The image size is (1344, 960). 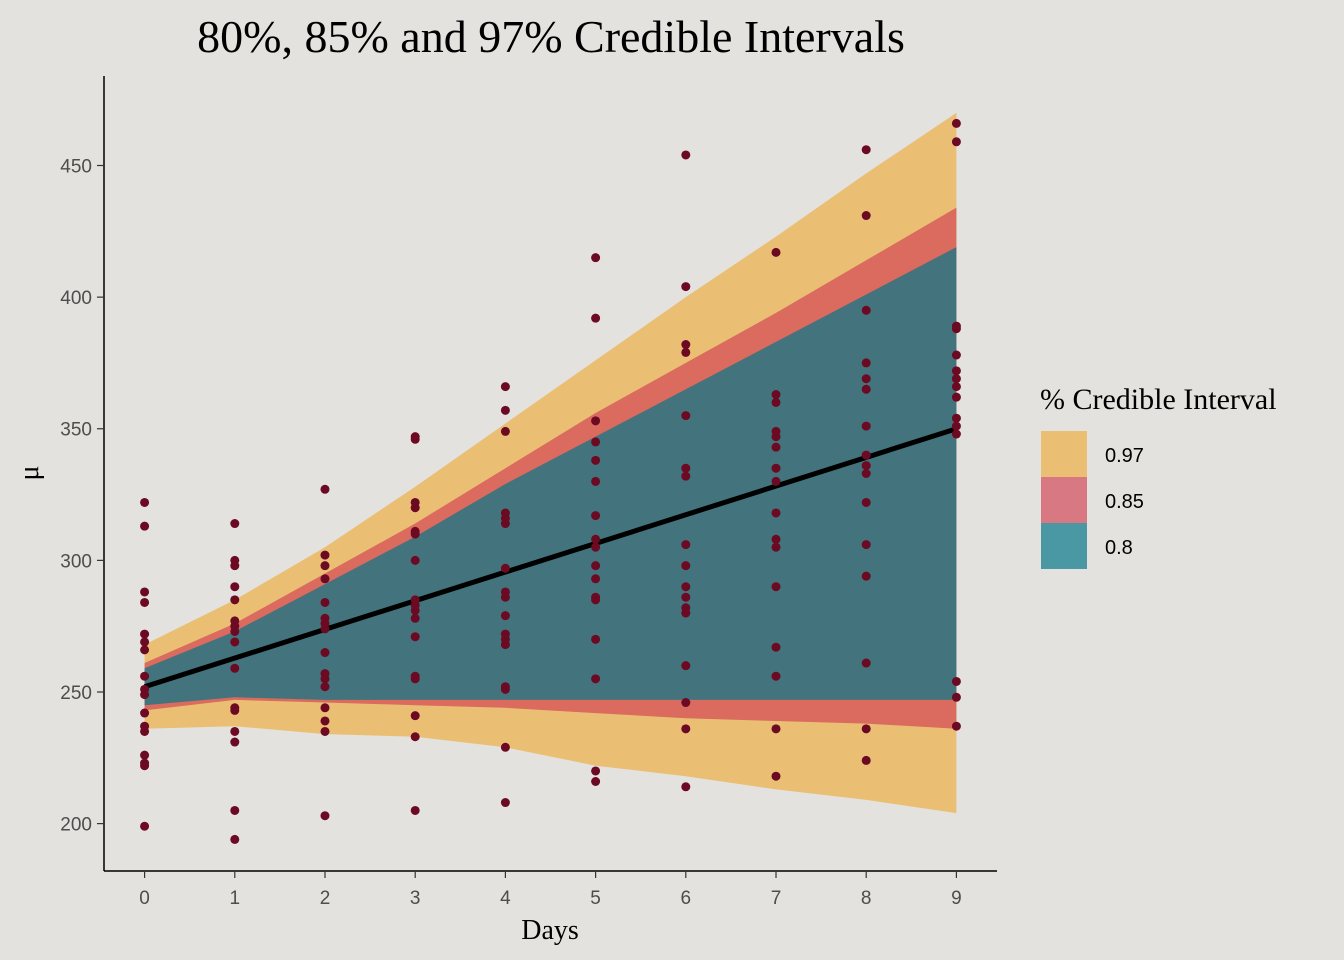 I want to click on x-tick-label: 0, so click(x=144, y=898).